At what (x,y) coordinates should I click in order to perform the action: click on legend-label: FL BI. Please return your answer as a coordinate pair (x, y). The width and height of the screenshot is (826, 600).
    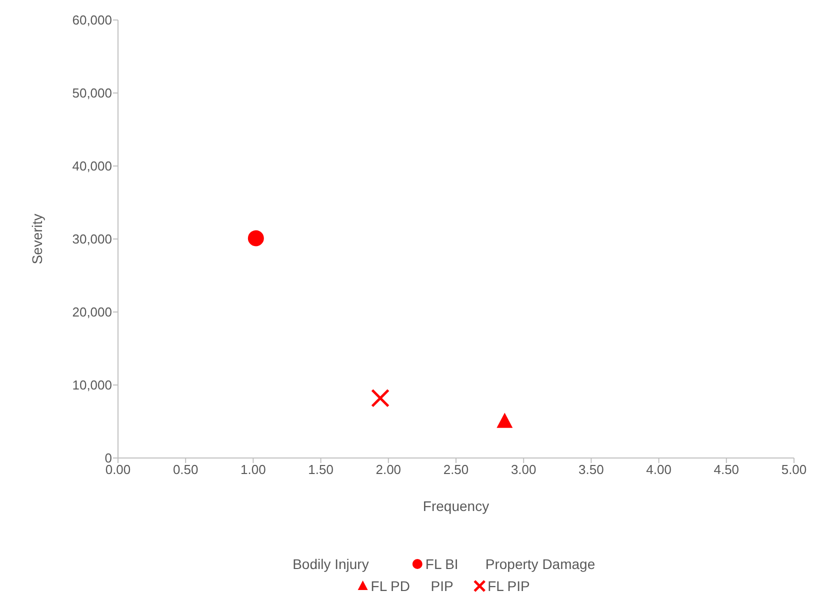
    Looking at the image, I should click on (441, 564).